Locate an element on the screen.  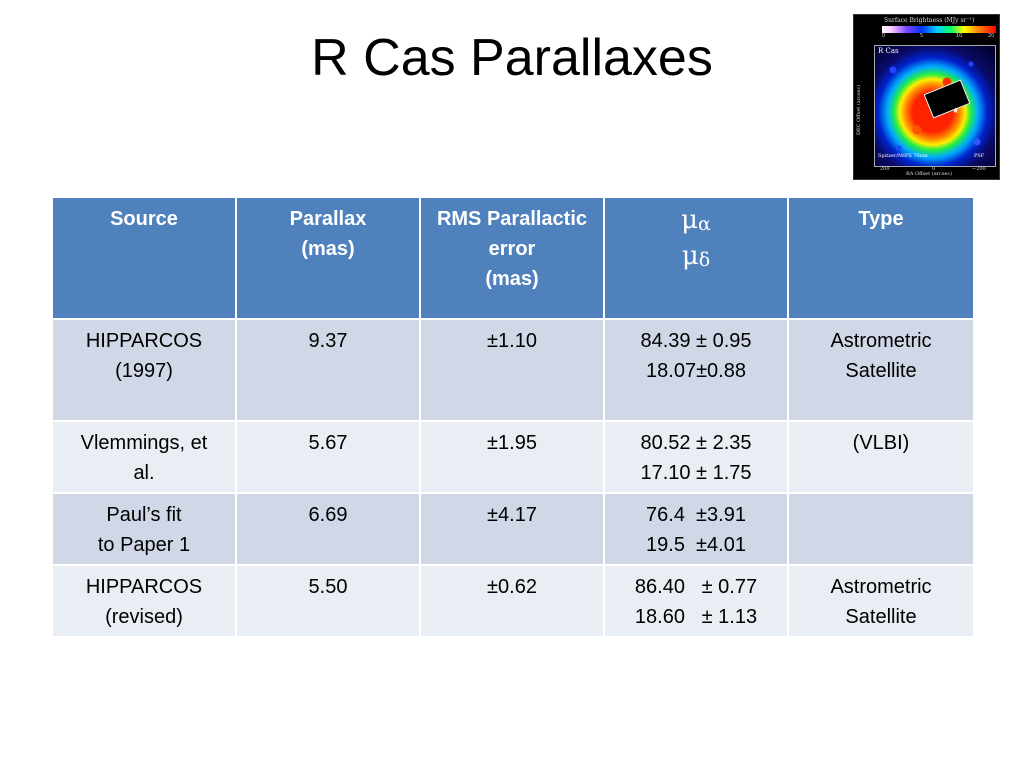
delta-subscript: δ is located at coordinates (704, 260).